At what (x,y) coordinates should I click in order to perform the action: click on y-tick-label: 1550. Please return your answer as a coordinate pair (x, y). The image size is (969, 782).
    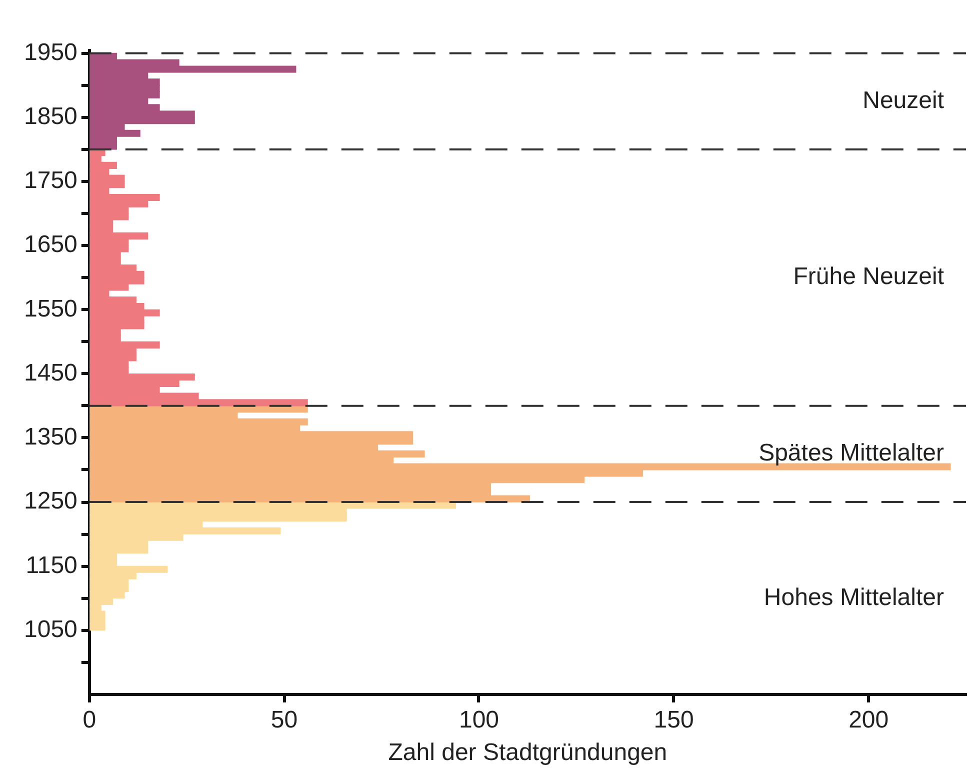
    Looking at the image, I should click on (51, 308).